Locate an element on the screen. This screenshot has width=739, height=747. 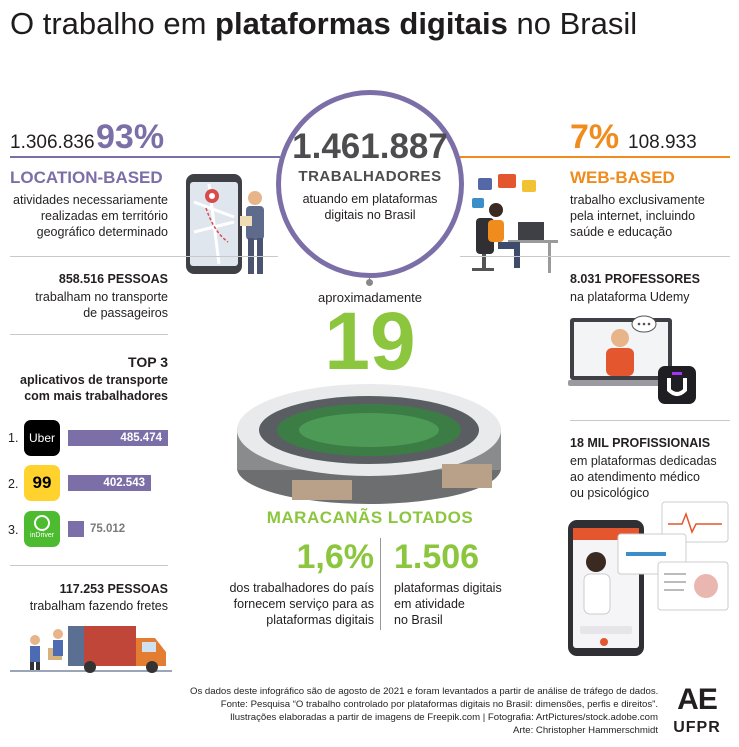
web-based-heading: WEB-BASED is located at coordinates (622, 177).